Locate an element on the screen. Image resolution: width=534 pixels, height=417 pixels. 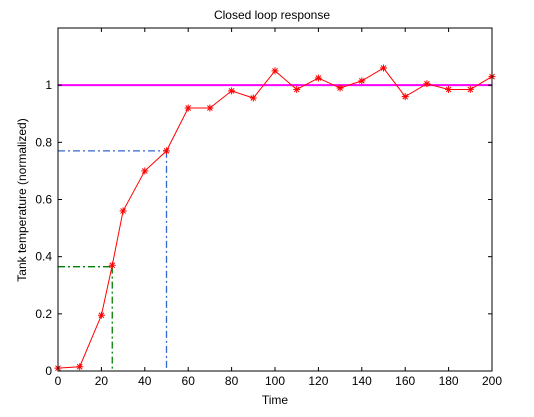
x-tick-label: 80 is located at coordinates (232, 381).